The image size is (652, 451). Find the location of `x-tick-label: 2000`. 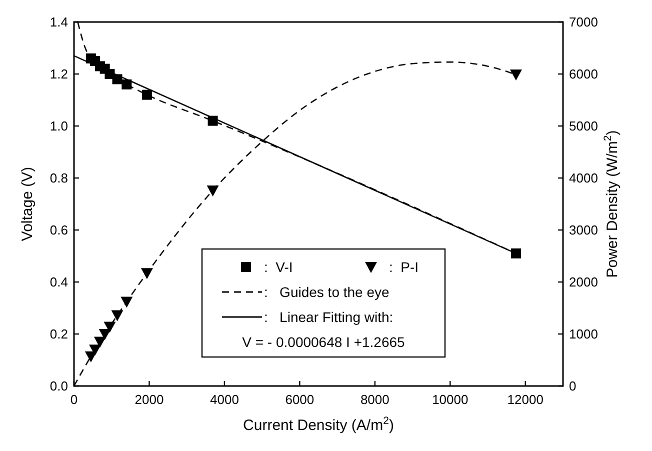

x-tick-label: 2000 is located at coordinates (149, 399).